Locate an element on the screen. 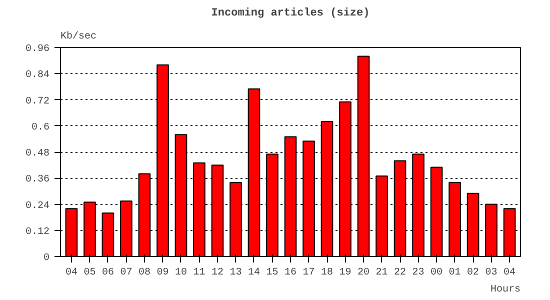 The height and width of the screenshot is (300, 550). y-tick-label: 0.36 is located at coordinates (37, 180).